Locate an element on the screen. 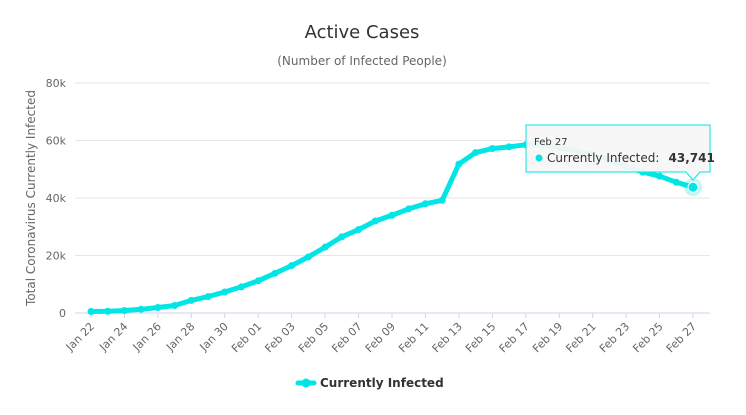 The width and height of the screenshot is (746, 415). tooltip-label: Currently Infected: is located at coordinates (603, 158).